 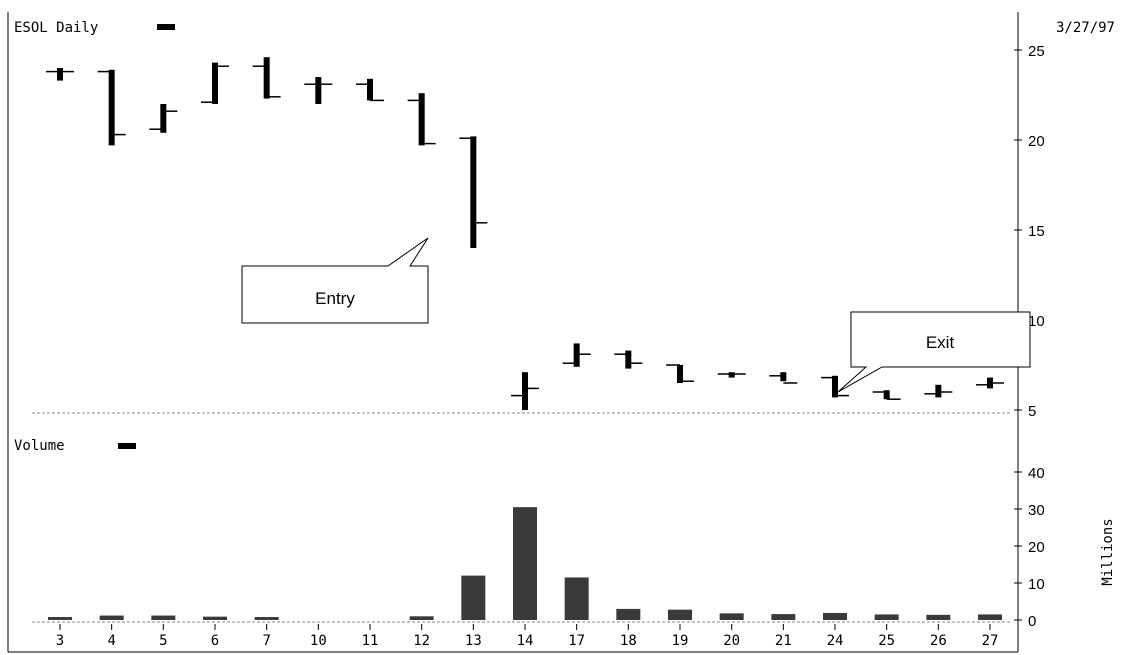 I want to click on exit-label: Exit, so click(x=940, y=342).